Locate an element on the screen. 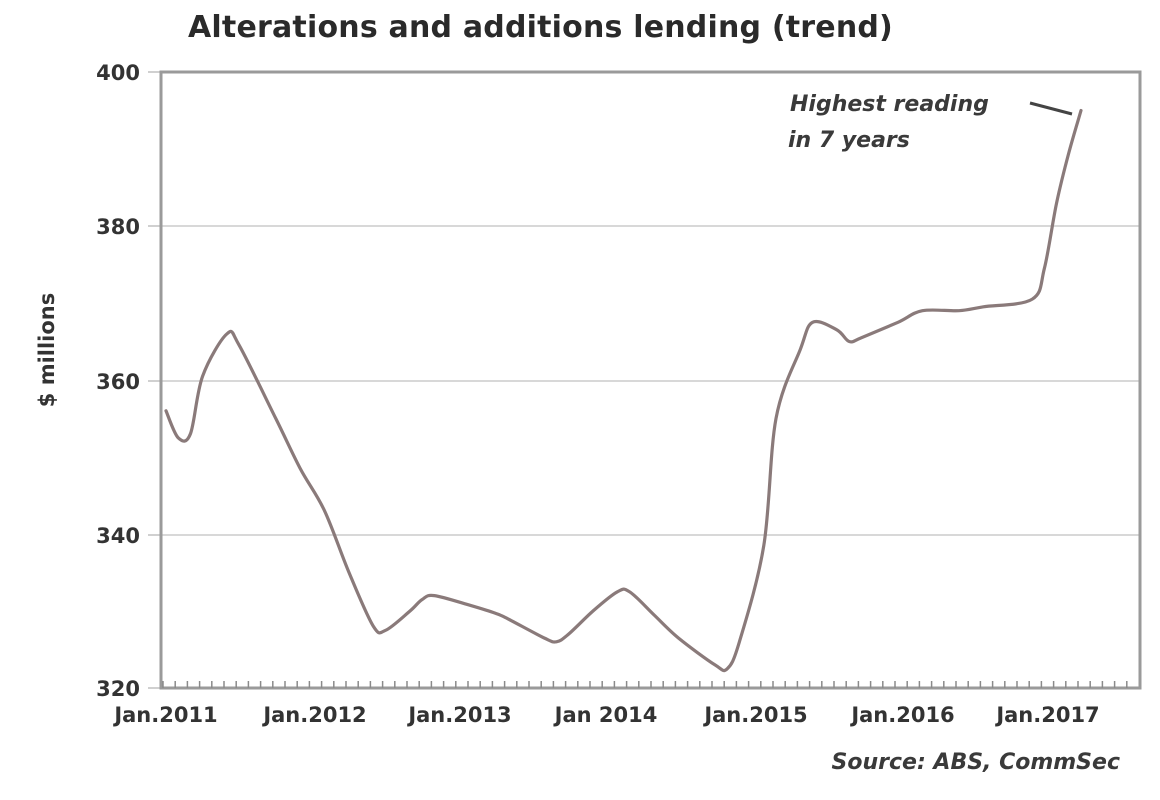 The width and height of the screenshot is (1160, 800). xtick-2012: Jan.2012 is located at coordinates (313, 715).